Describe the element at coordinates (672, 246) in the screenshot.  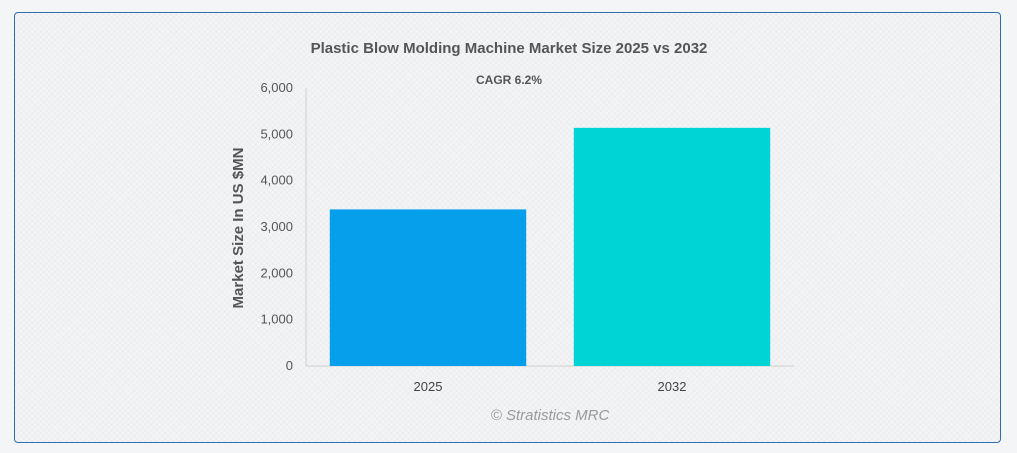
I see `bar-2032` at that location.